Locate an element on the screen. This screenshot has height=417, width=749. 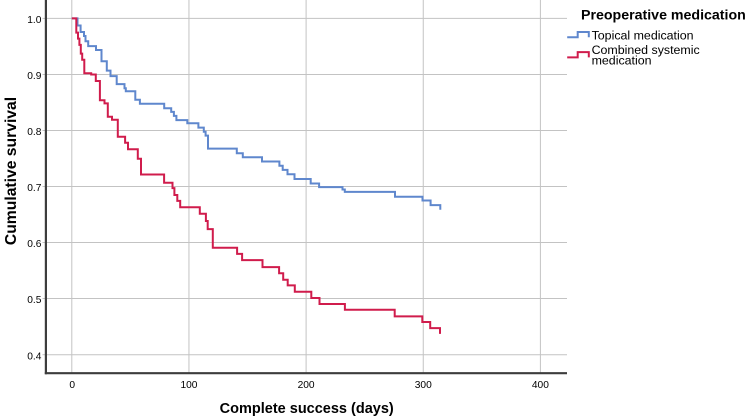
svg-text: 0.5 is located at coordinates (34, 300).